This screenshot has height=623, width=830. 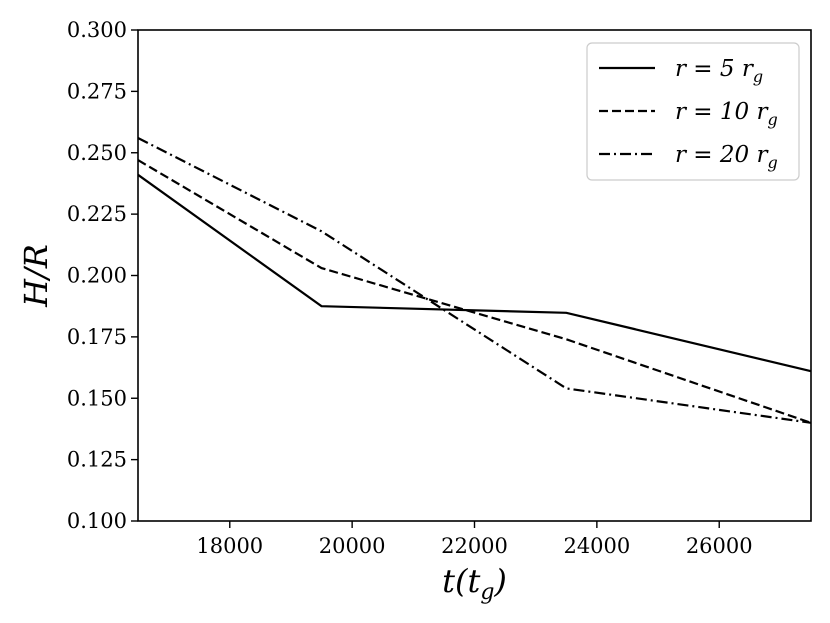 What do you see at coordinates (97, 153) in the screenshot?
I see `y-tick-label: 0.250` at bounding box center [97, 153].